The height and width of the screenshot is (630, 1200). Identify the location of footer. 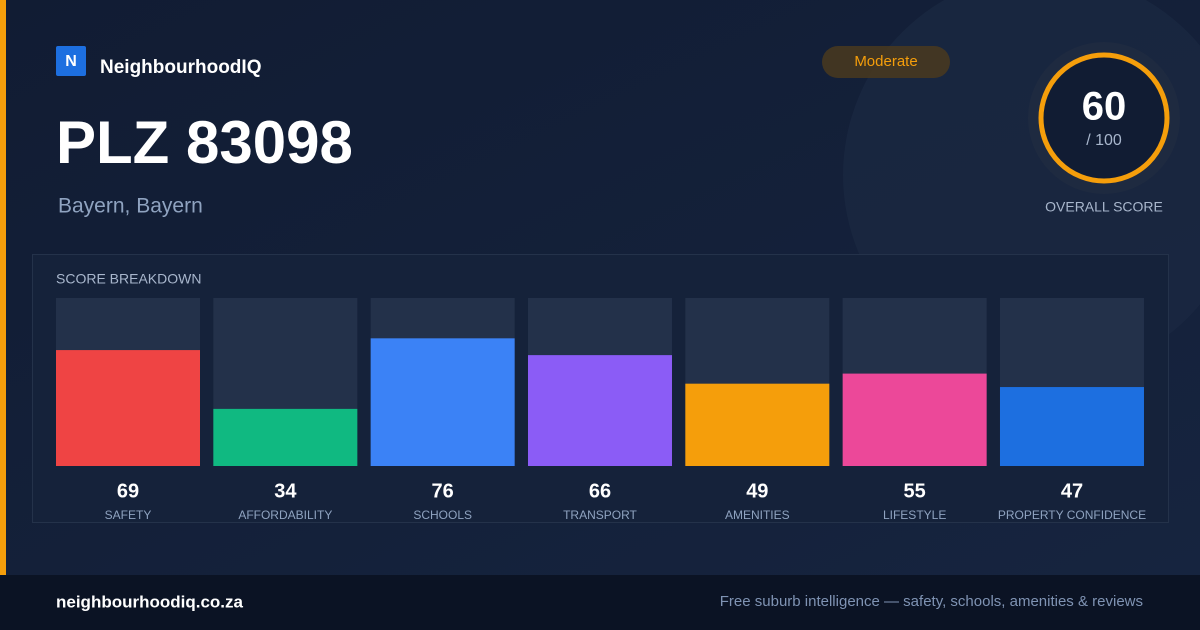
(600, 602).